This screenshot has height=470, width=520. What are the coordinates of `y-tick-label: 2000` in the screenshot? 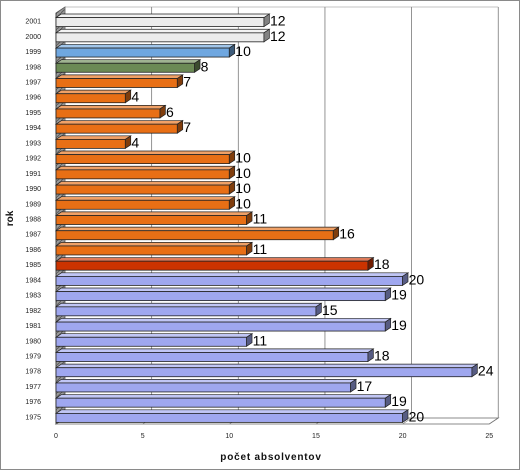 It's located at (33, 37).